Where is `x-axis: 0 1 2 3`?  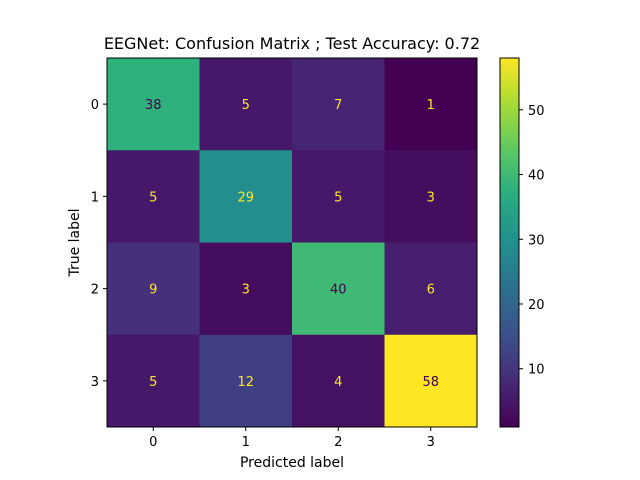
x-axis: 0 1 2 3 is located at coordinates (292, 438).